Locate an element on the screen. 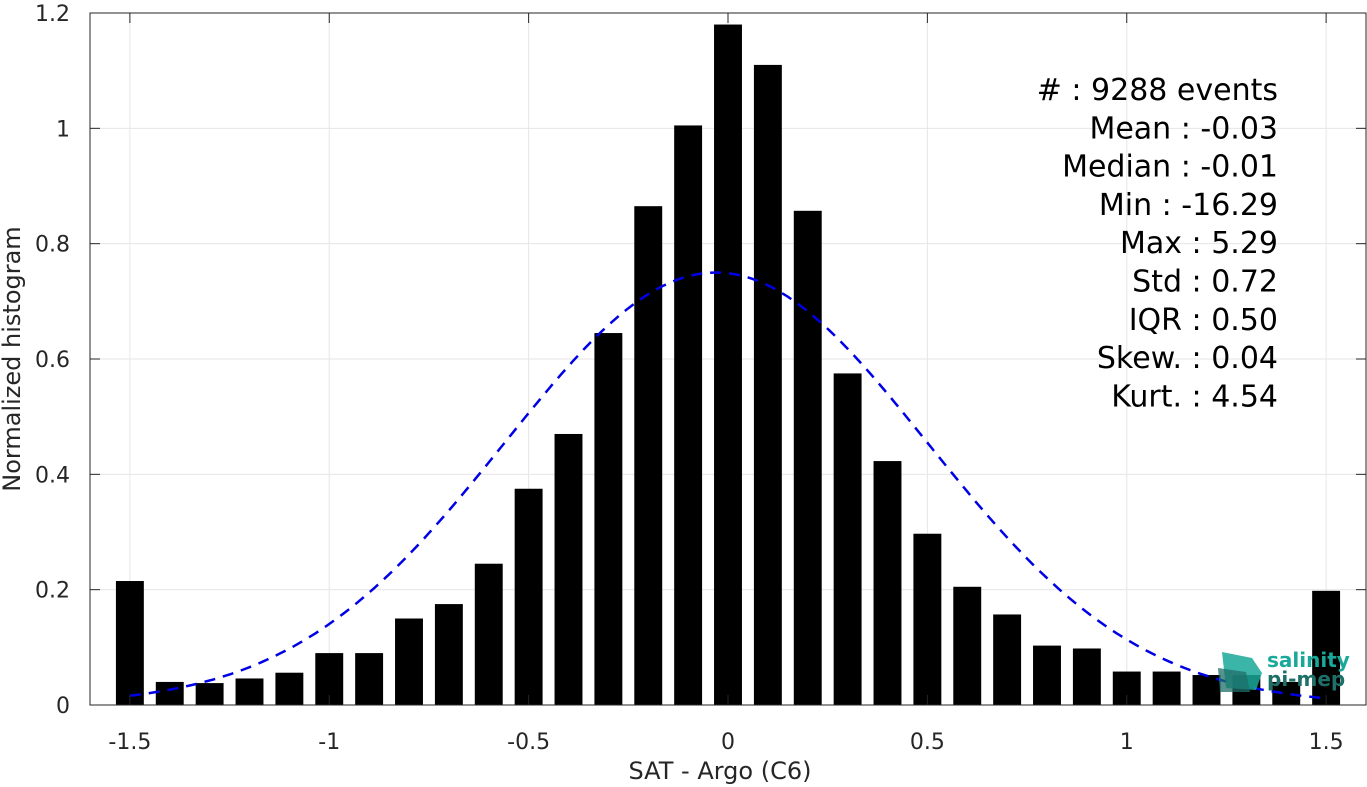 The image size is (1367, 787). stats-line: # : 9288 events is located at coordinates (1157, 90).